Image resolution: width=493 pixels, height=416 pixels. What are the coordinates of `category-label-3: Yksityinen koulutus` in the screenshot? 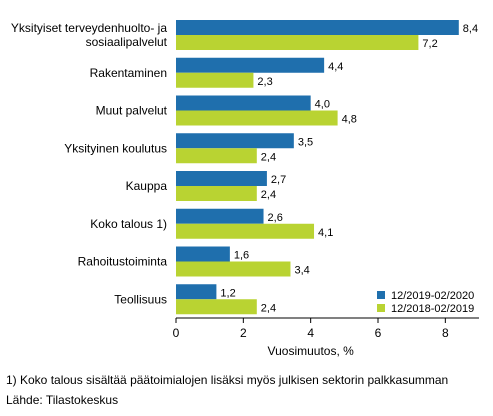 It's located at (115, 148).